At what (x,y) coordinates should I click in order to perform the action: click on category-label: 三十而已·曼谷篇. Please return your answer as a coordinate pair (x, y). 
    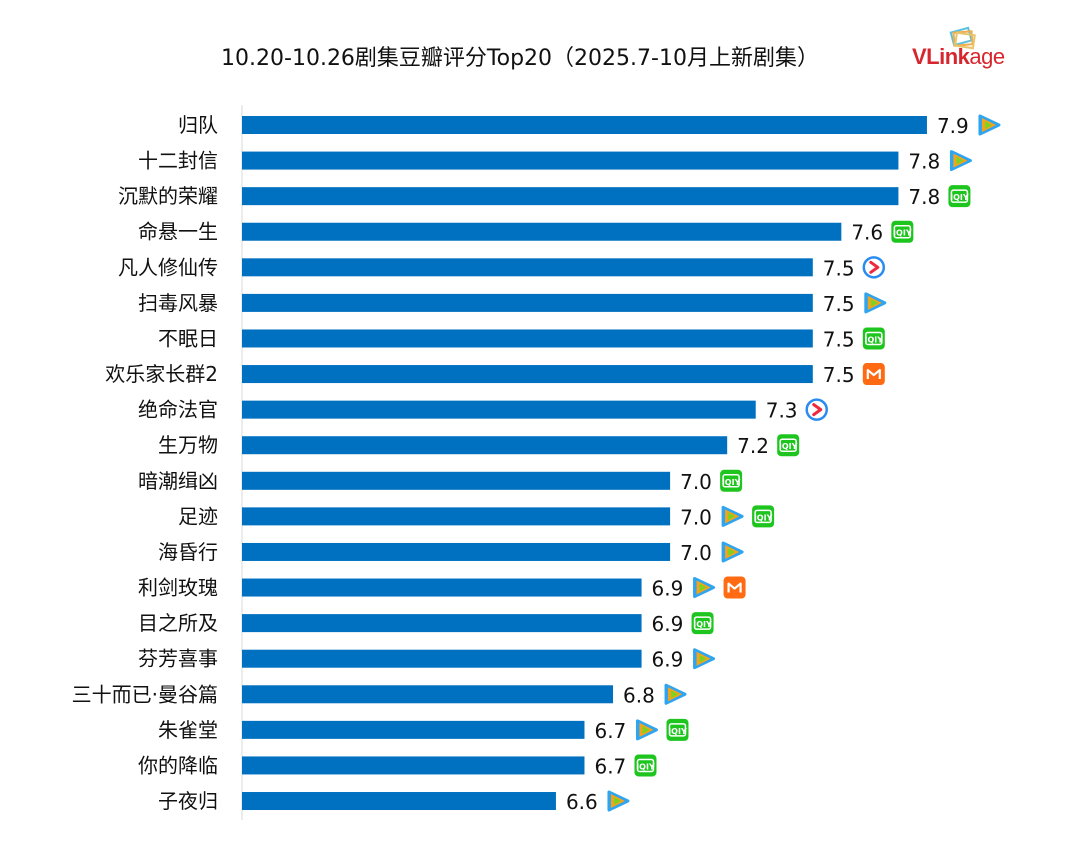
    Looking at the image, I should click on (145, 694).